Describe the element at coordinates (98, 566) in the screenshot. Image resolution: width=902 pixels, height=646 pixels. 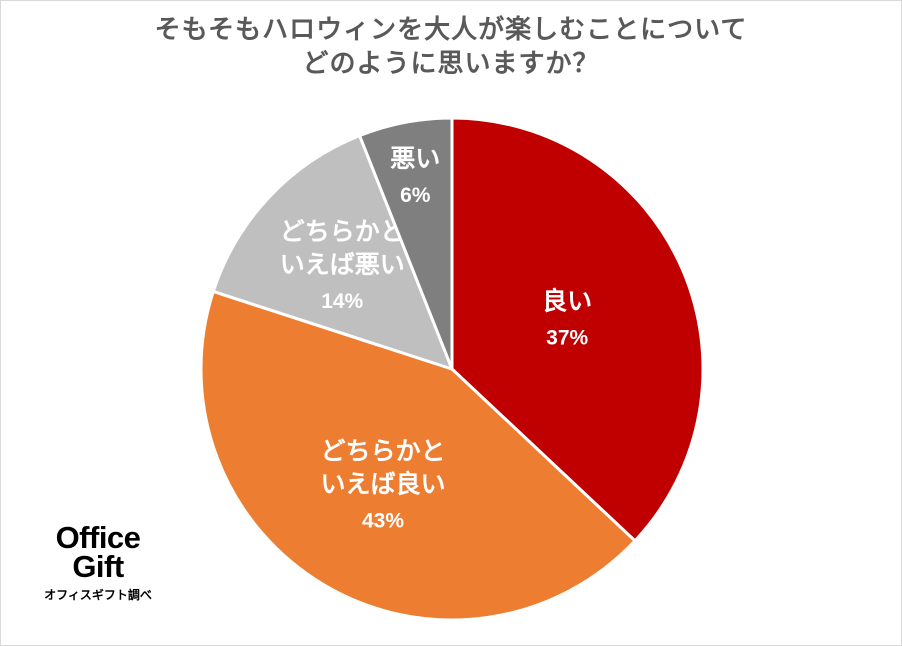
I see `logo-line-2: Gift` at that location.